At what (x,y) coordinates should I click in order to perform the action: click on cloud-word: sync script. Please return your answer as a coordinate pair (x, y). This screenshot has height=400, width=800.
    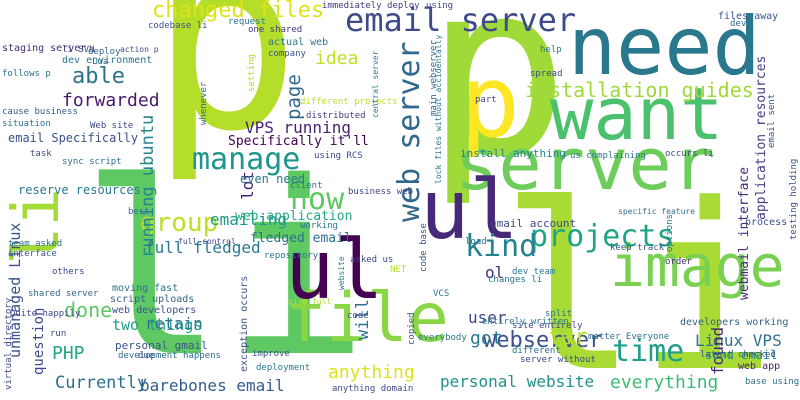
    Looking at the image, I should click on (92, 162).